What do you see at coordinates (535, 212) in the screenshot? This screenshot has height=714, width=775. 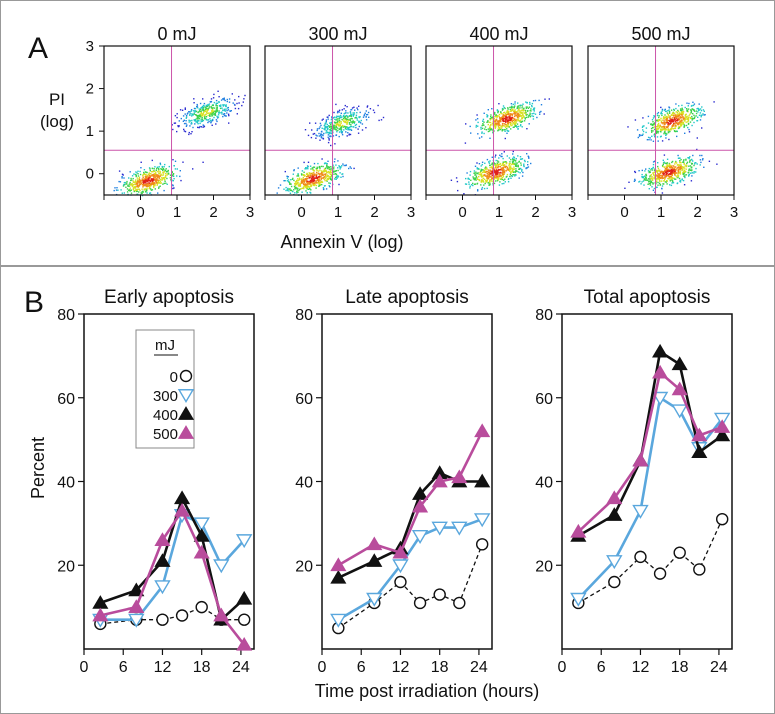 I see `x-tick-label: 2` at bounding box center [535, 212].